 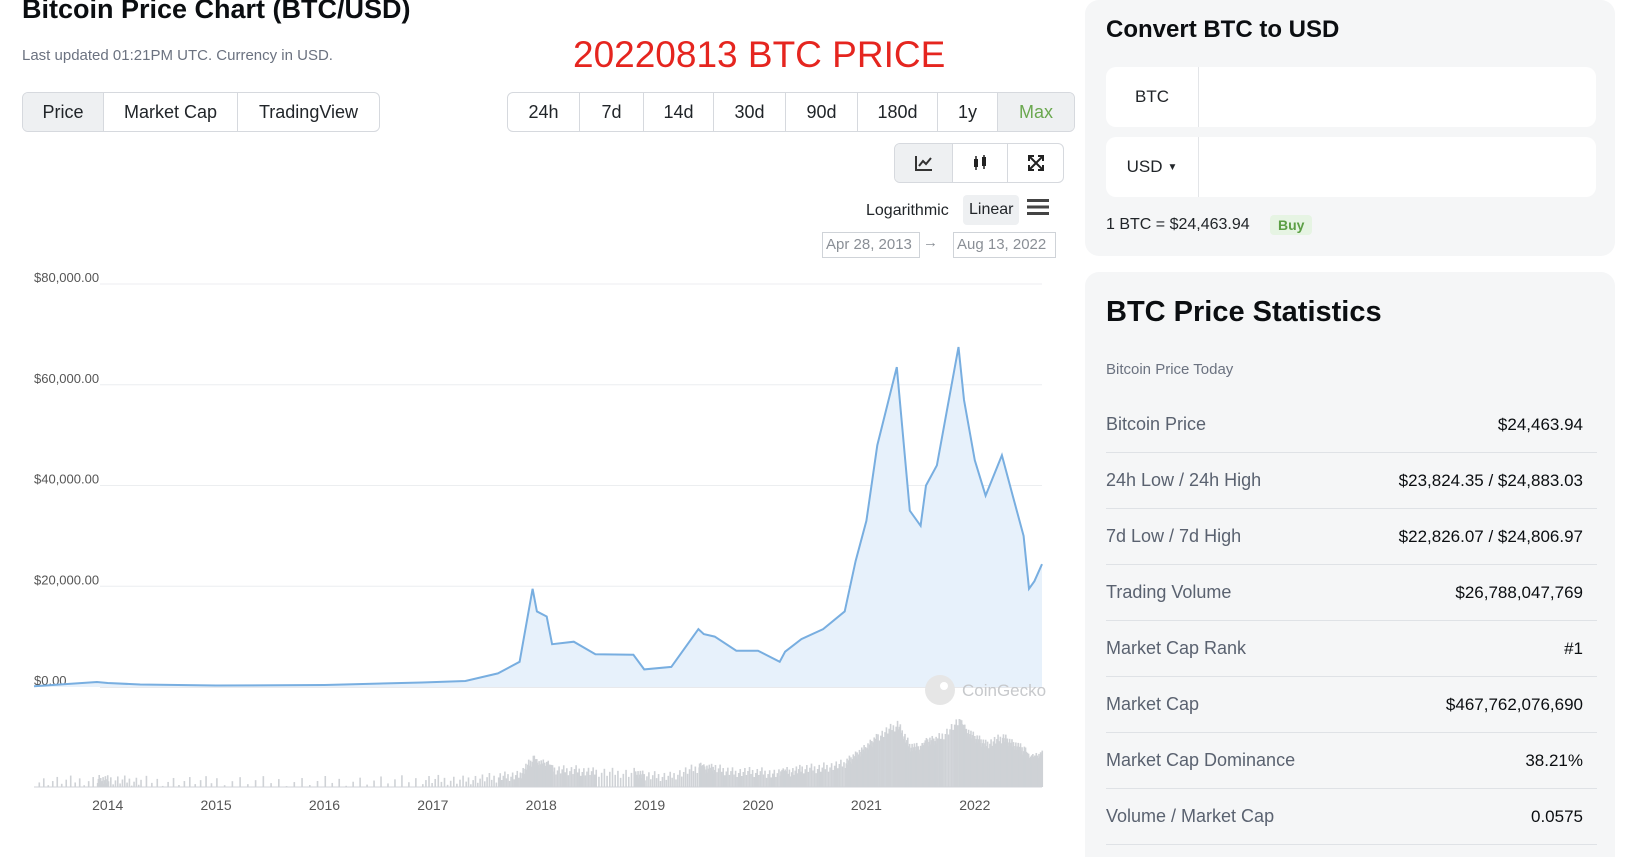 I want to click on date-from-input: Apr 28, 2013, so click(x=871, y=245).